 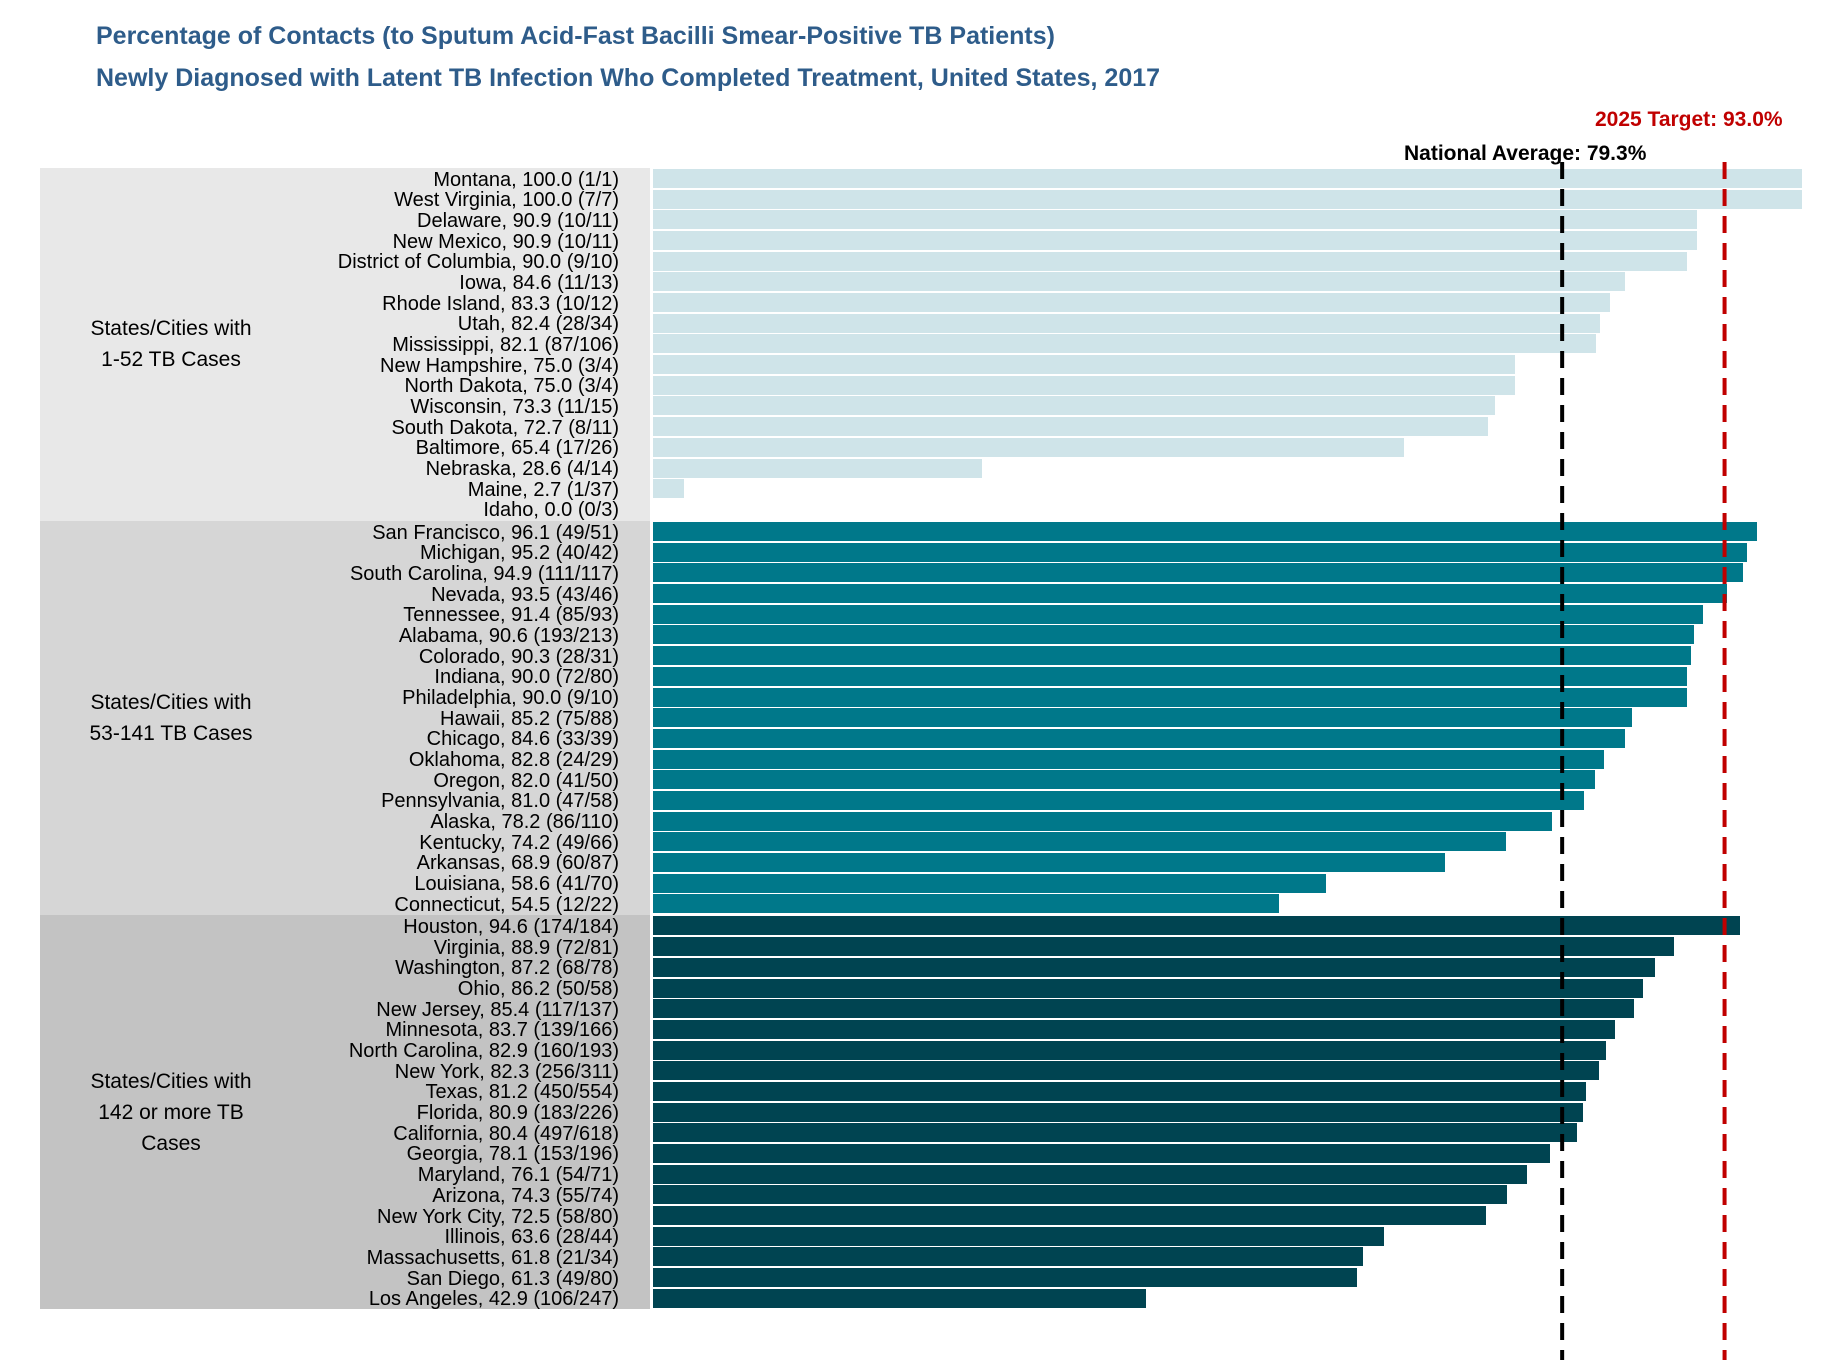 I want to click on row-label: Hawaii, 85.2 (75/88), so click(x=529, y=718).